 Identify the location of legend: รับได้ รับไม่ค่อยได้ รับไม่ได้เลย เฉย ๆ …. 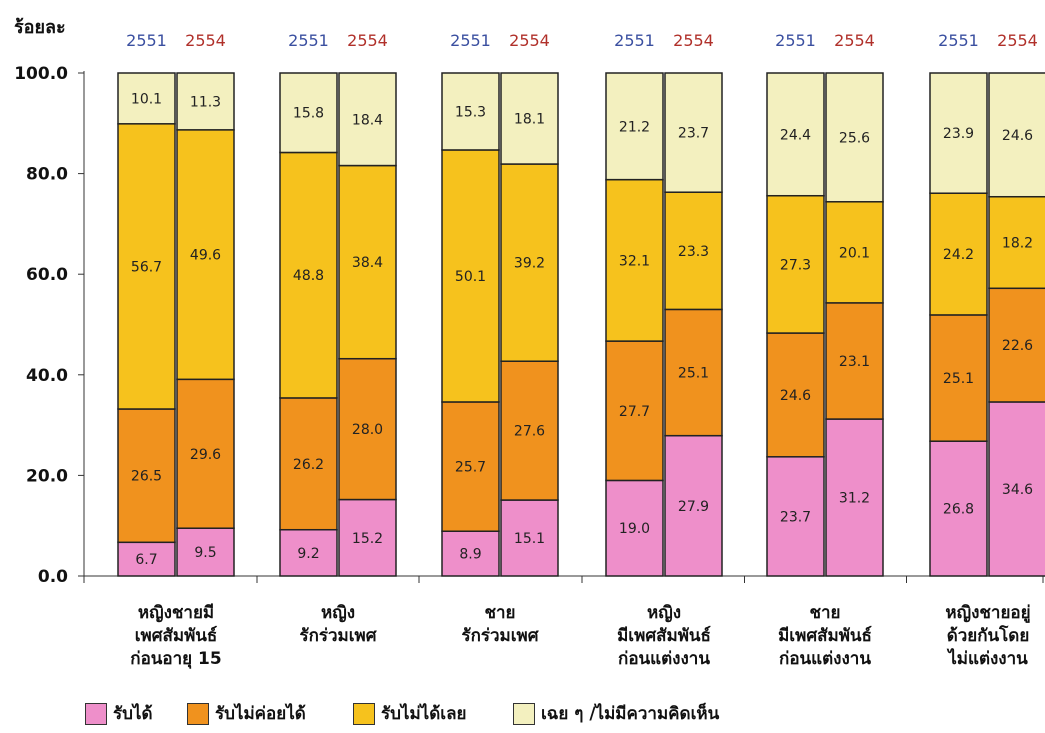
(535, 715).